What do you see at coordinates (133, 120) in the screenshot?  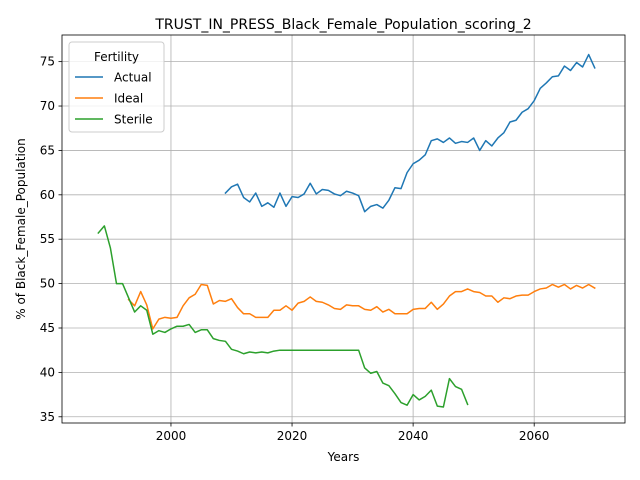 I see `legend-label-sterile: Sterile` at bounding box center [133, 120].